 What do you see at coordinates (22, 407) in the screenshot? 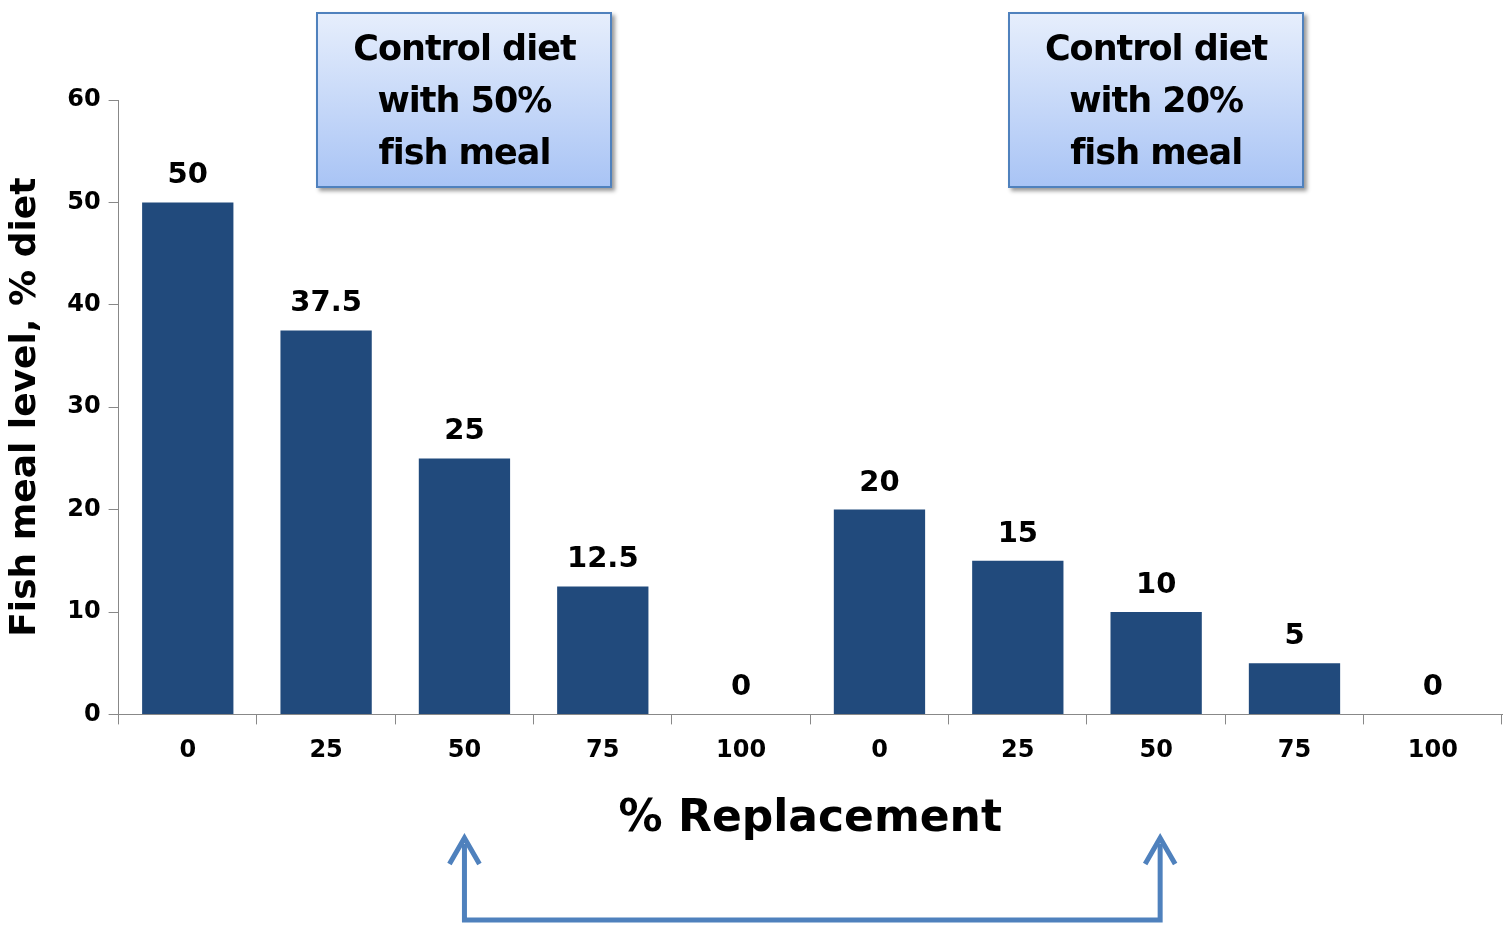
I see `y-axis-title: Fish meal level, % diet` at bounding box center [22, 407].